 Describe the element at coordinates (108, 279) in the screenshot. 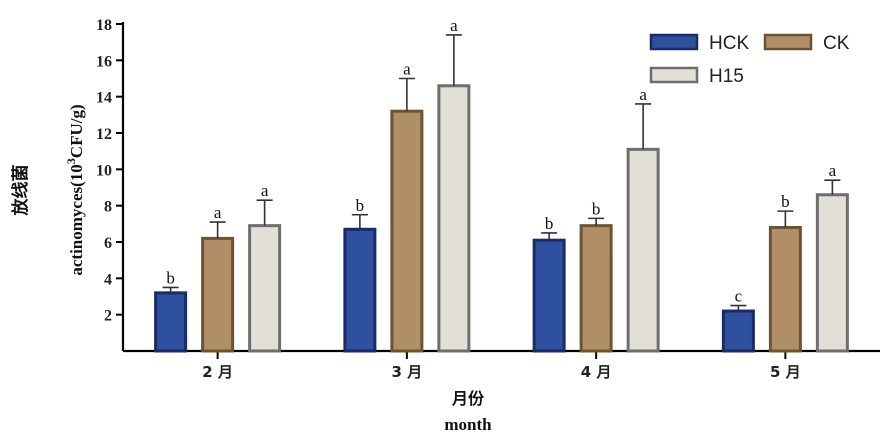

I see `y-tick-label: 4` at that location.